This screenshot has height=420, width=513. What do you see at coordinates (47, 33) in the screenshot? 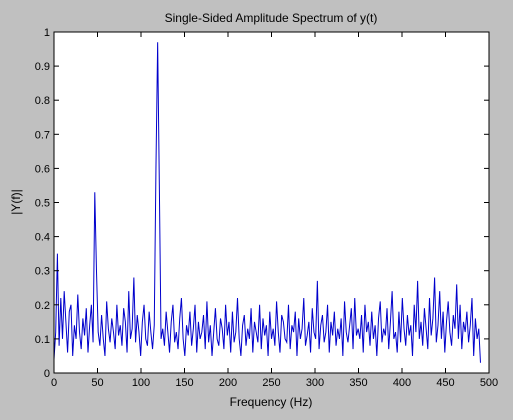
I see `y-tick-label: 1` at bounding box center [47, 33].